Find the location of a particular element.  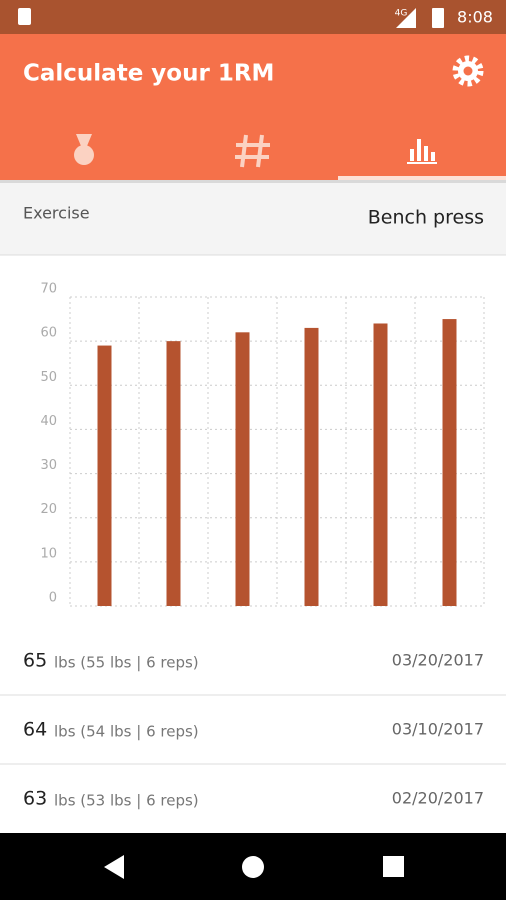

y-tick-label: 50 is located at coordinates (48, 377).